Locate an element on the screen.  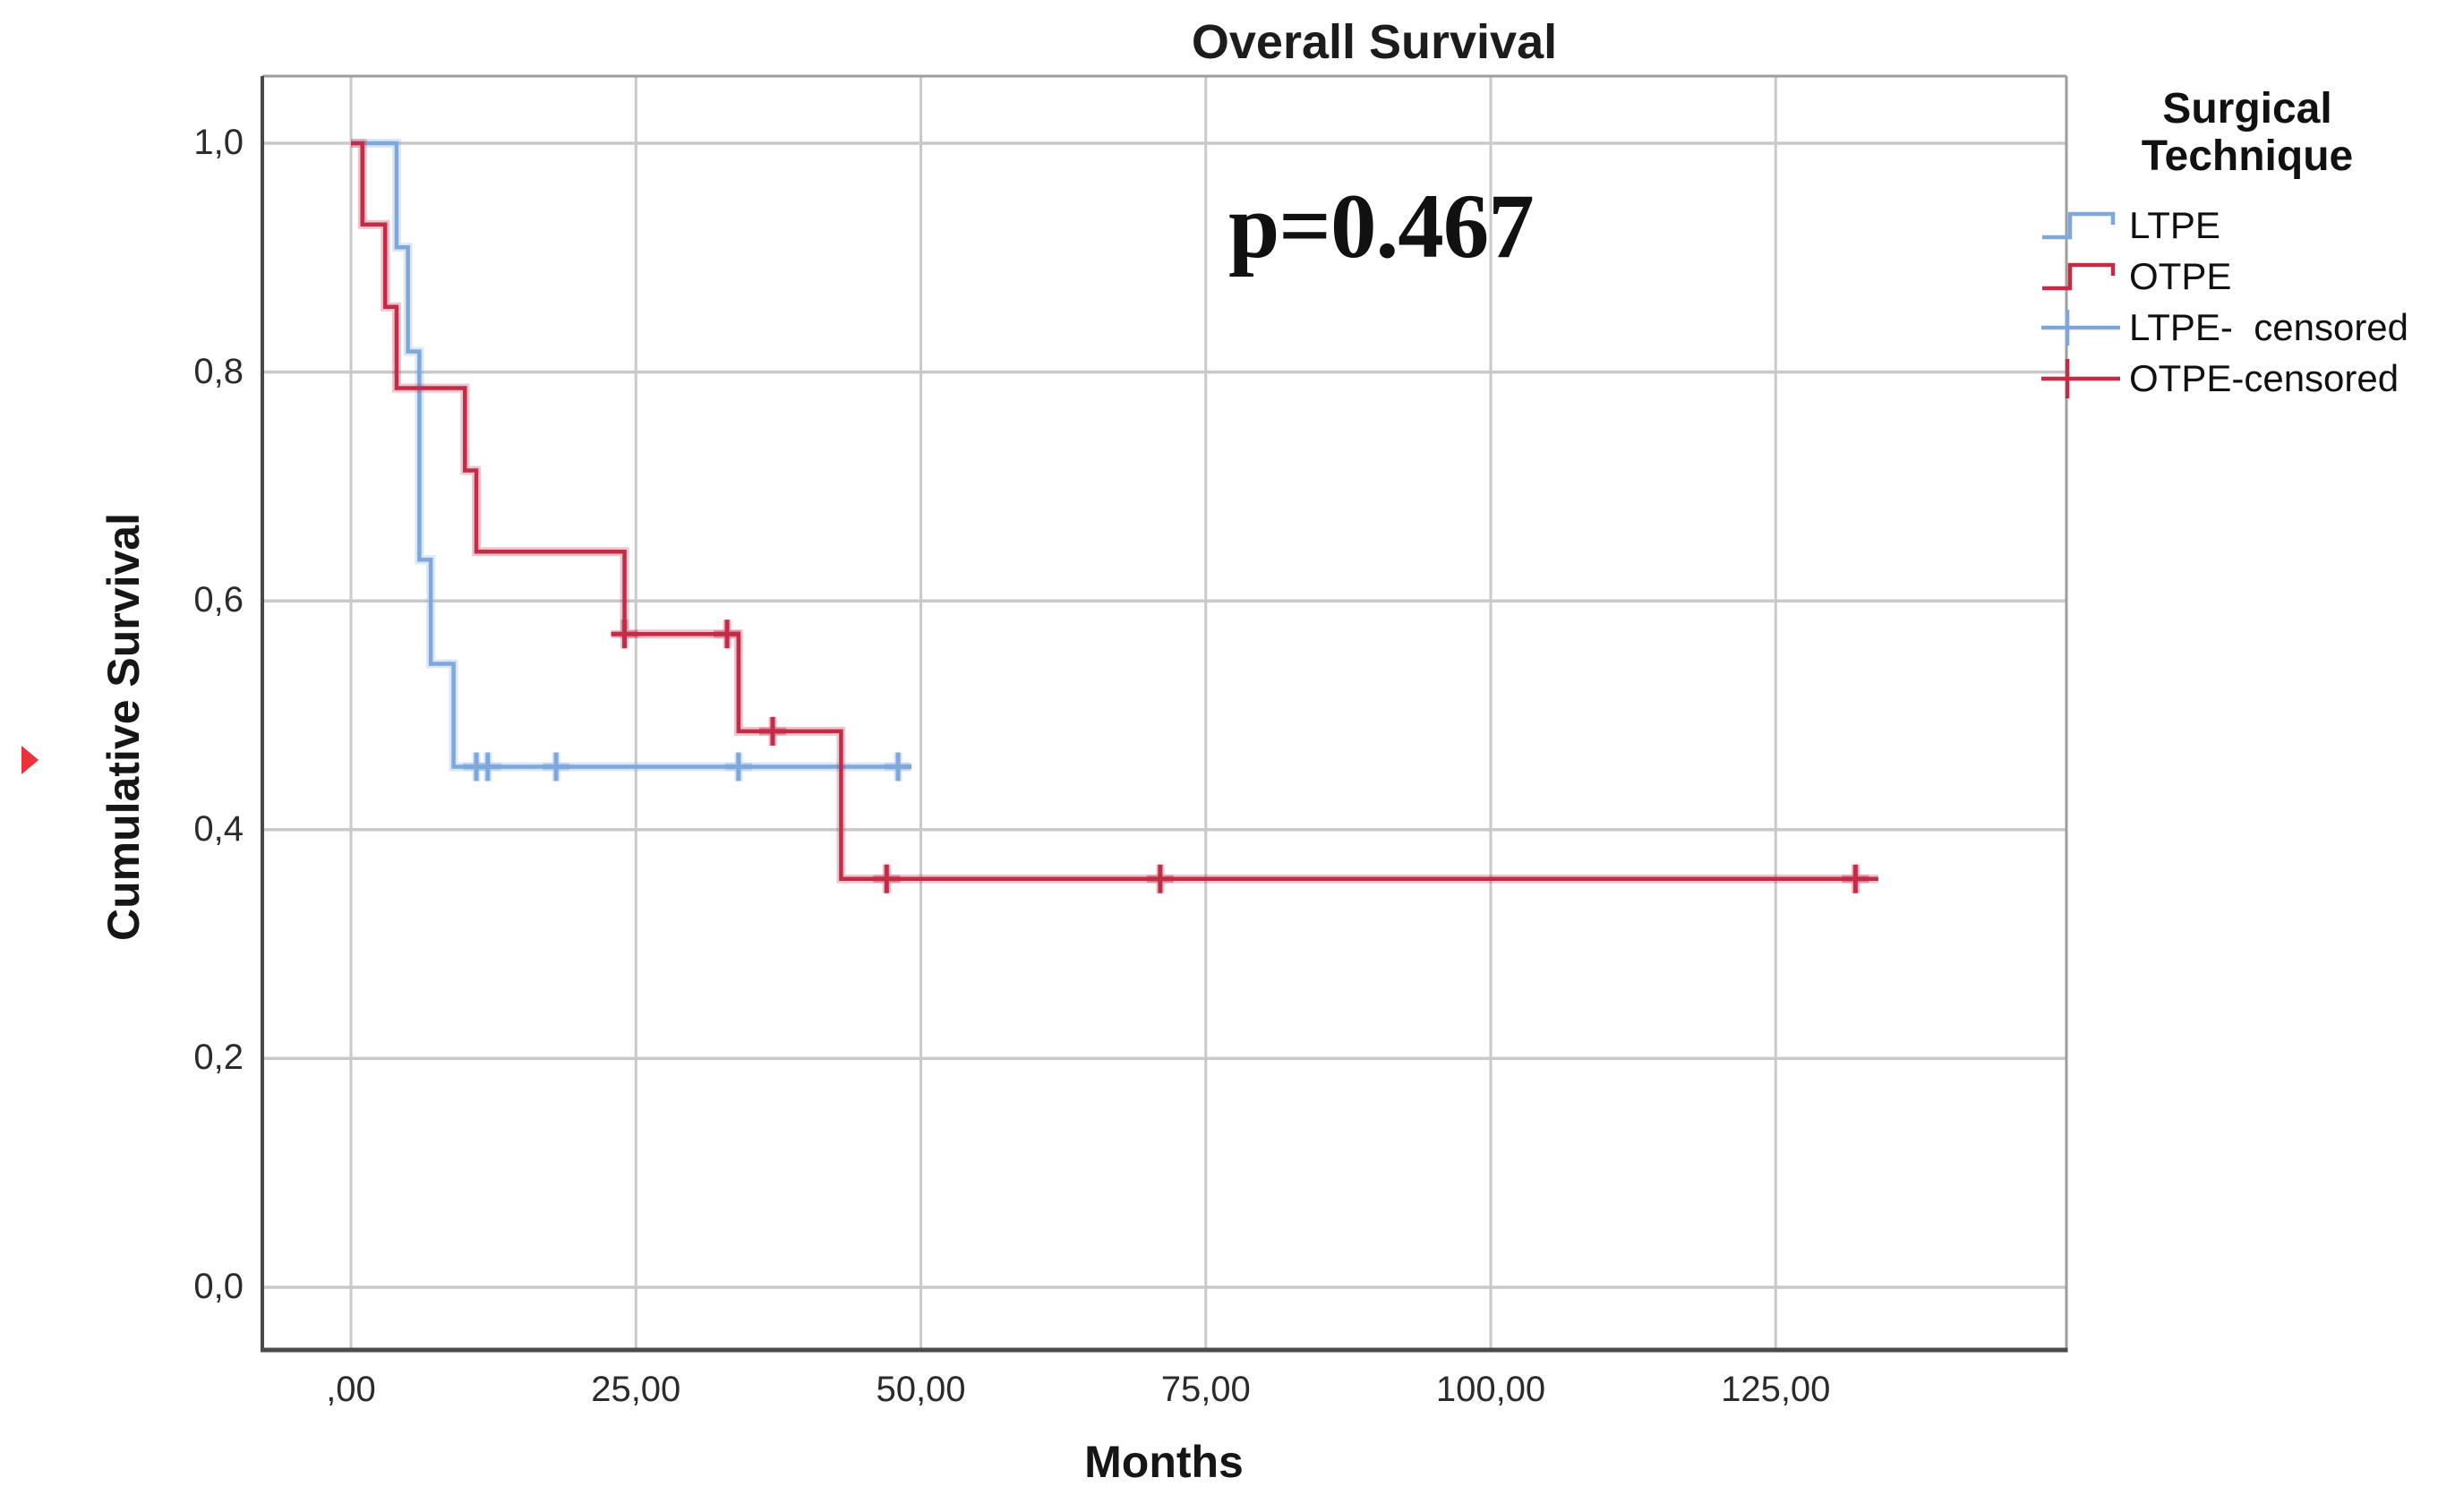
legend-label: OTPE is located at coordinates (2180, 275).